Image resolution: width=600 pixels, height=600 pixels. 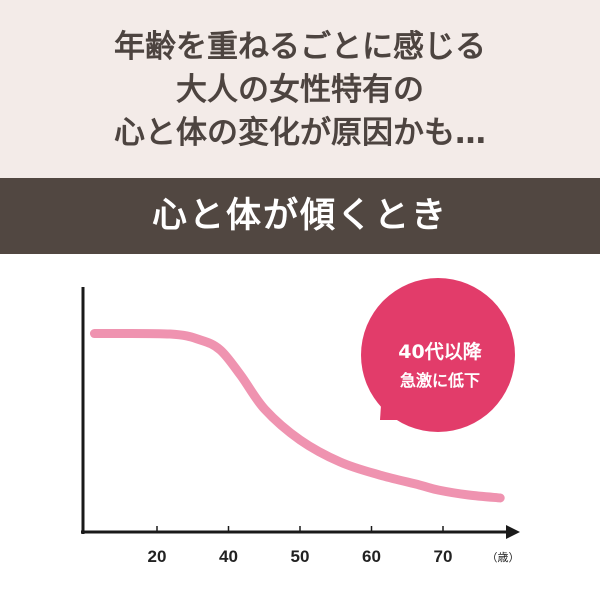 I want to click on callout-bubble: 40代以降 急激に低下, so click(x=438, y=355).